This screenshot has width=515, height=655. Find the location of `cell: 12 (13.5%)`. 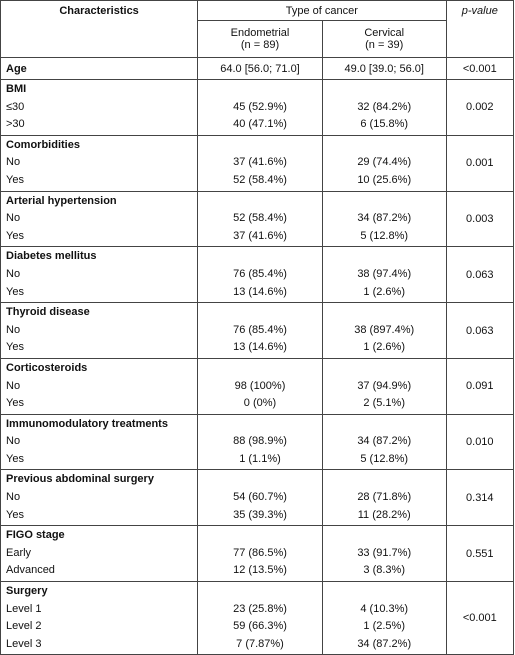

cell: 12 (13.5%) is located at coordinates (260, 570).